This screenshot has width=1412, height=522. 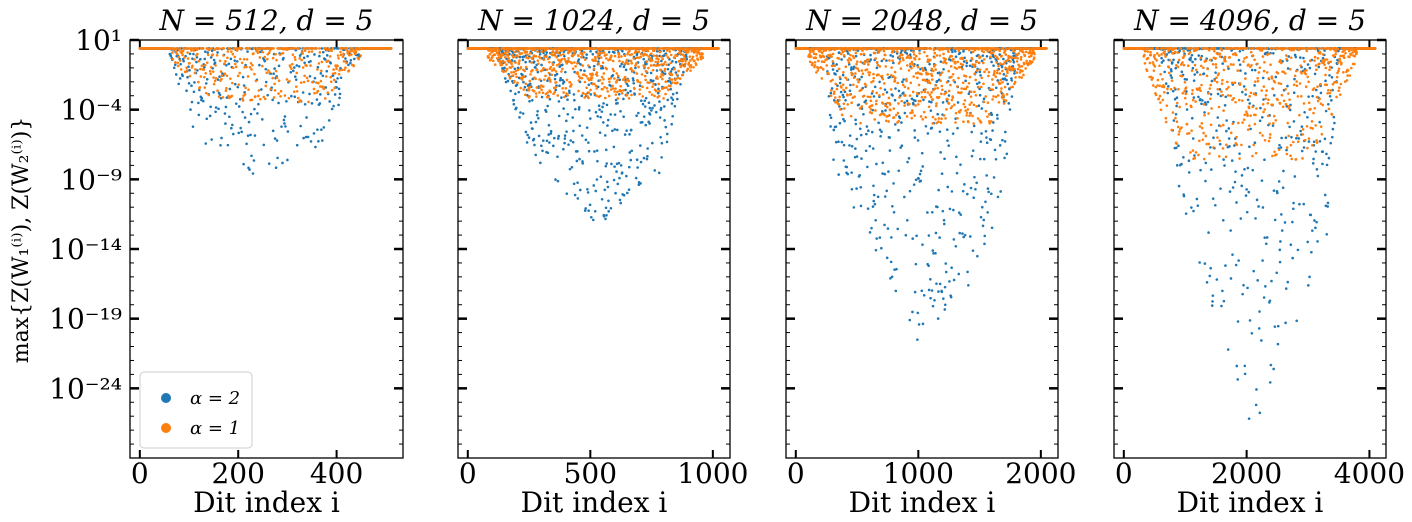 I want to click on legend-label: α = 1, so click(x=215, y=428).